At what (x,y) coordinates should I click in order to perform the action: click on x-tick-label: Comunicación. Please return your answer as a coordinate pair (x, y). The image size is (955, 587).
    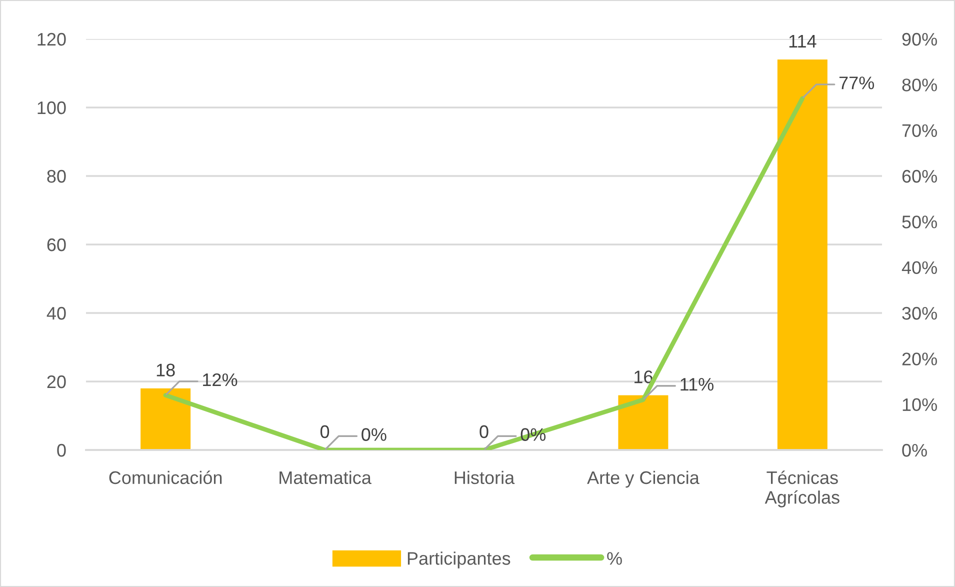
    Looking at the image, I should click on (165, 477).